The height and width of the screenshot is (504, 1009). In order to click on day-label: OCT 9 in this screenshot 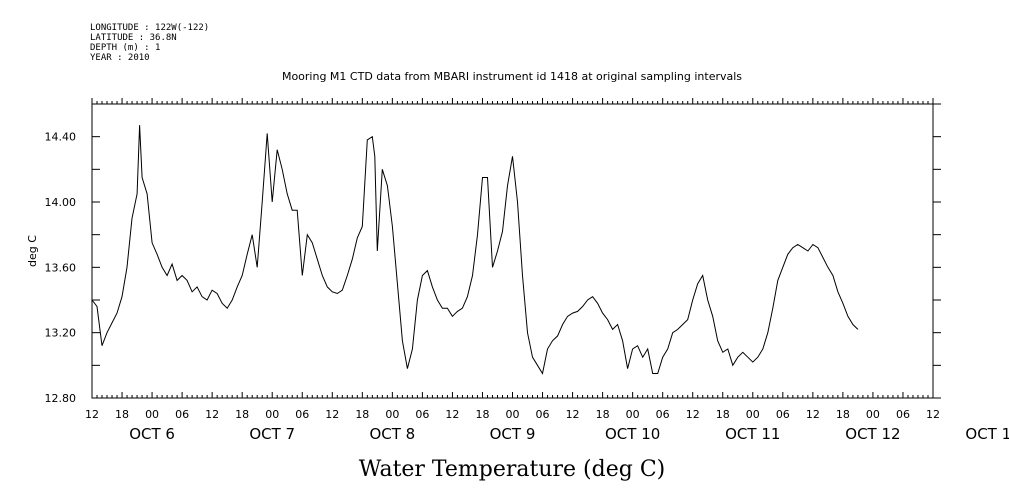, I will do `click(513, 434)`.